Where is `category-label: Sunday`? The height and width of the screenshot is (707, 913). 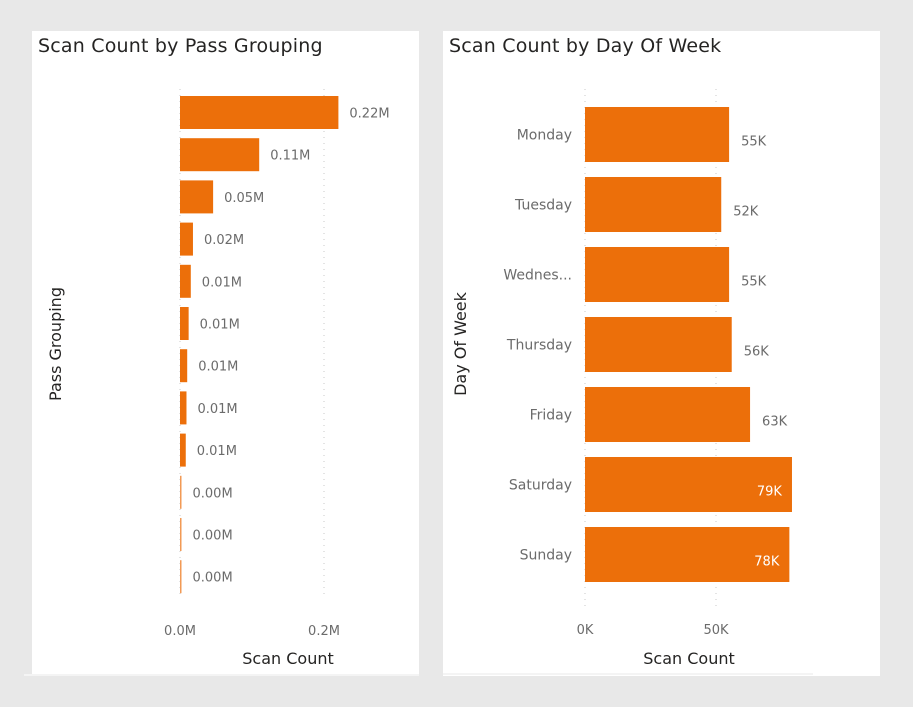
category-label: Sunday is located at coordinates (546, 556).